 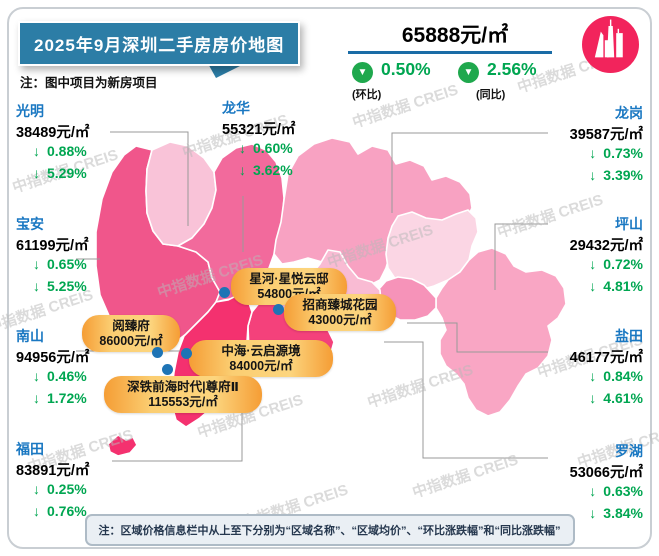 What do you see at coordinates (491, 95) in the screenshot?
I see `yoy-label: (同比)` at bounding box center [491, 95].